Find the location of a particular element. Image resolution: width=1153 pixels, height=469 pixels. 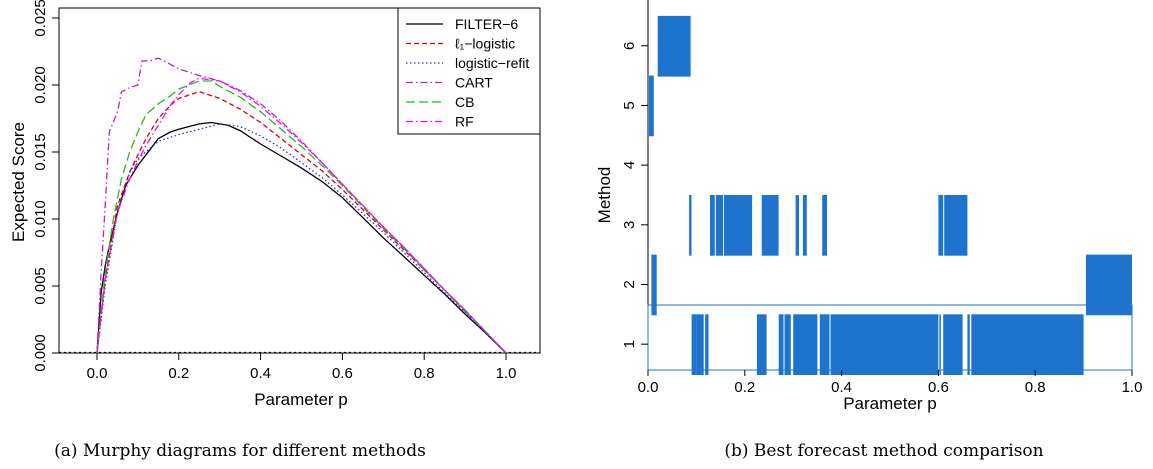

y-tick-label: 0.015 is located at coordinates (40, 152).